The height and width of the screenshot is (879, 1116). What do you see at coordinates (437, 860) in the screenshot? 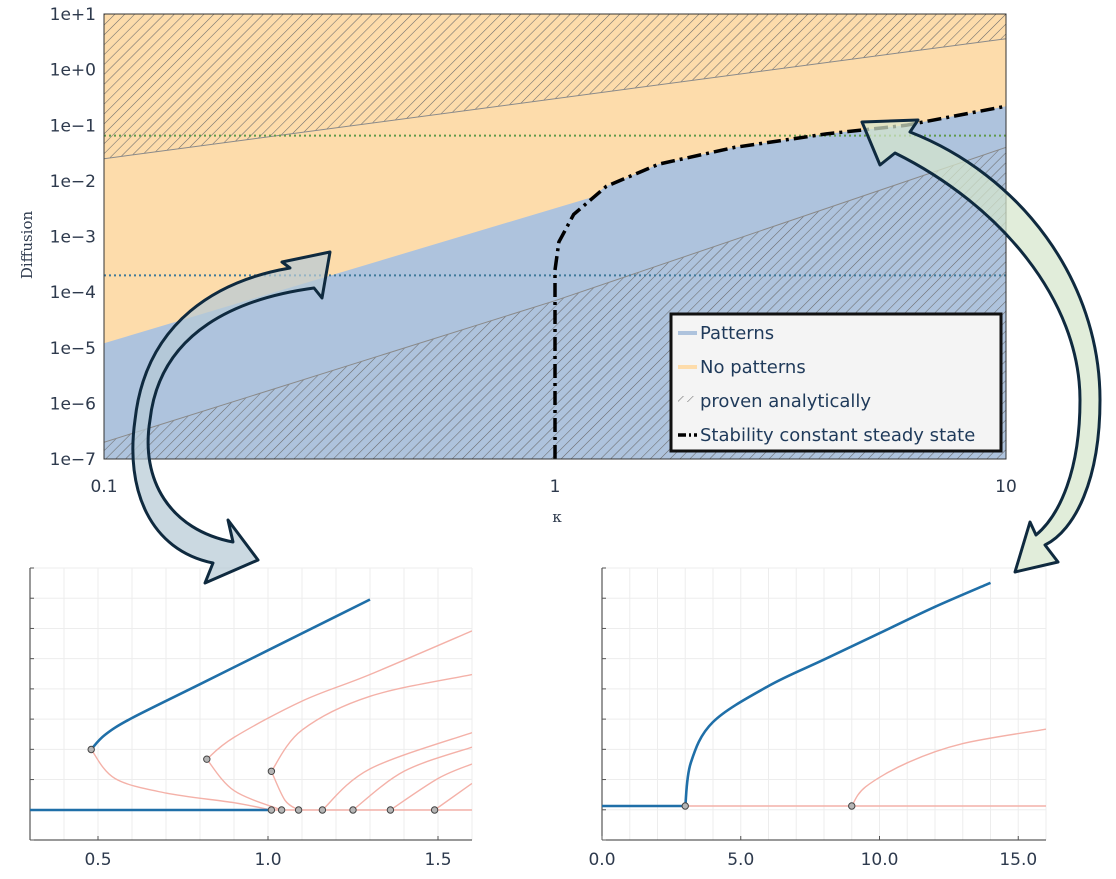
I see `x-tick-label: 1.5` at bounding box center [437, 860].